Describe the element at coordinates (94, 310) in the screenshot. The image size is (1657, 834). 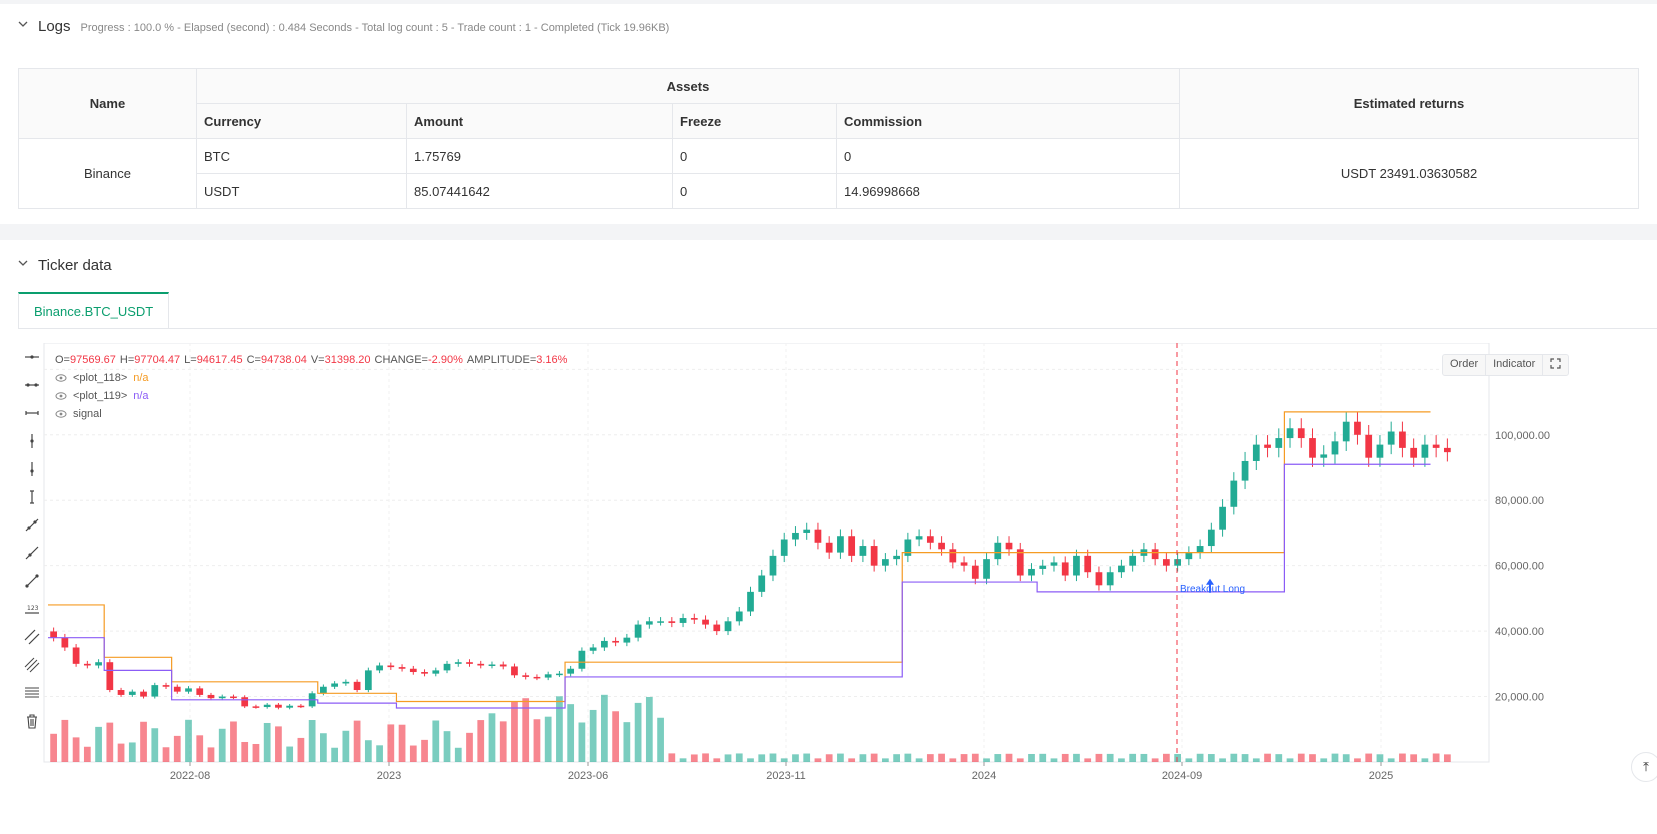
I see `tab-binance-btc-usdt: Binance.BTC_USDT` at that location.